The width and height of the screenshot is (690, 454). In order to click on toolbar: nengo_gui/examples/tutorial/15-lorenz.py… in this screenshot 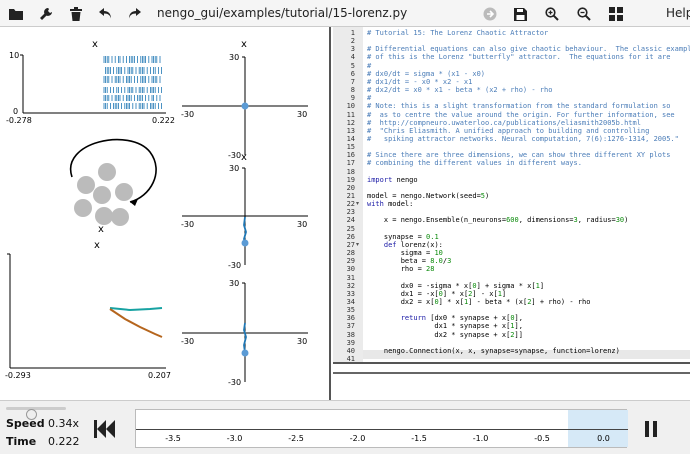, I will do `click(345, 13)`.